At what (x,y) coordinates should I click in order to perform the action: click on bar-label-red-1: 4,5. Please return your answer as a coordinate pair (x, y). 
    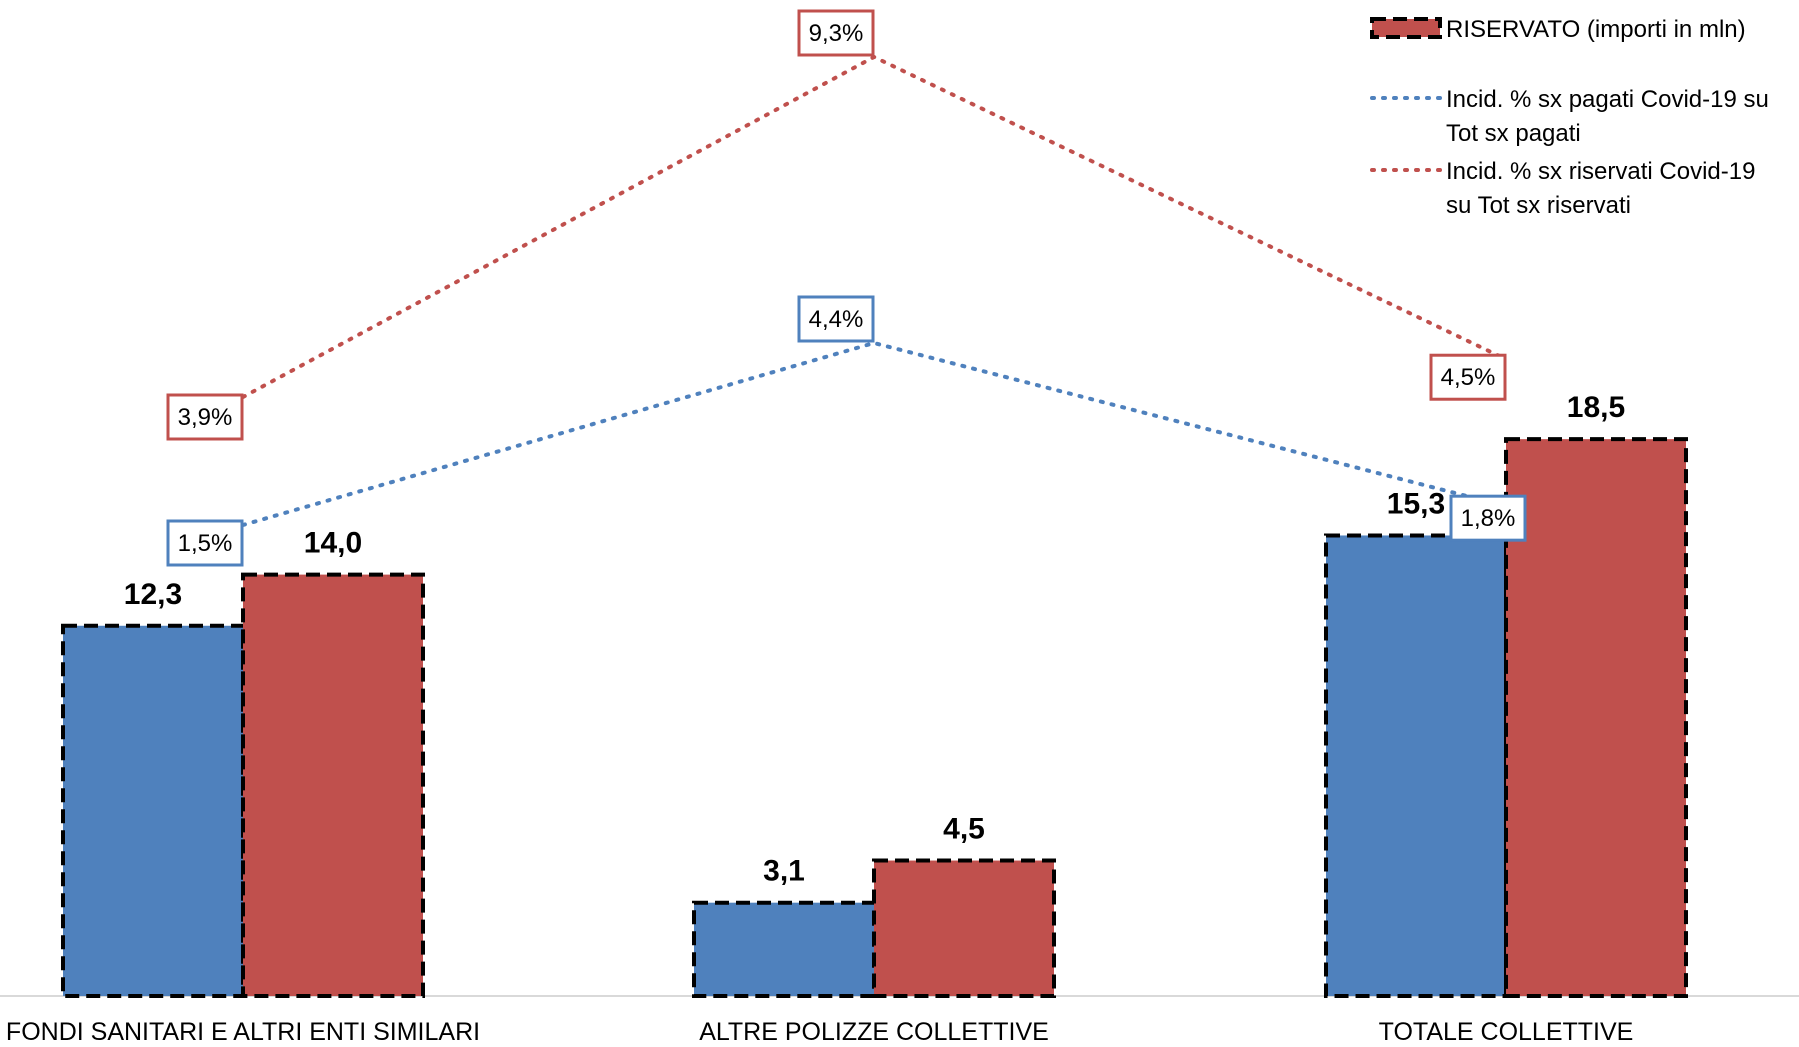
    Looking at the image, I should click on (964, 829).